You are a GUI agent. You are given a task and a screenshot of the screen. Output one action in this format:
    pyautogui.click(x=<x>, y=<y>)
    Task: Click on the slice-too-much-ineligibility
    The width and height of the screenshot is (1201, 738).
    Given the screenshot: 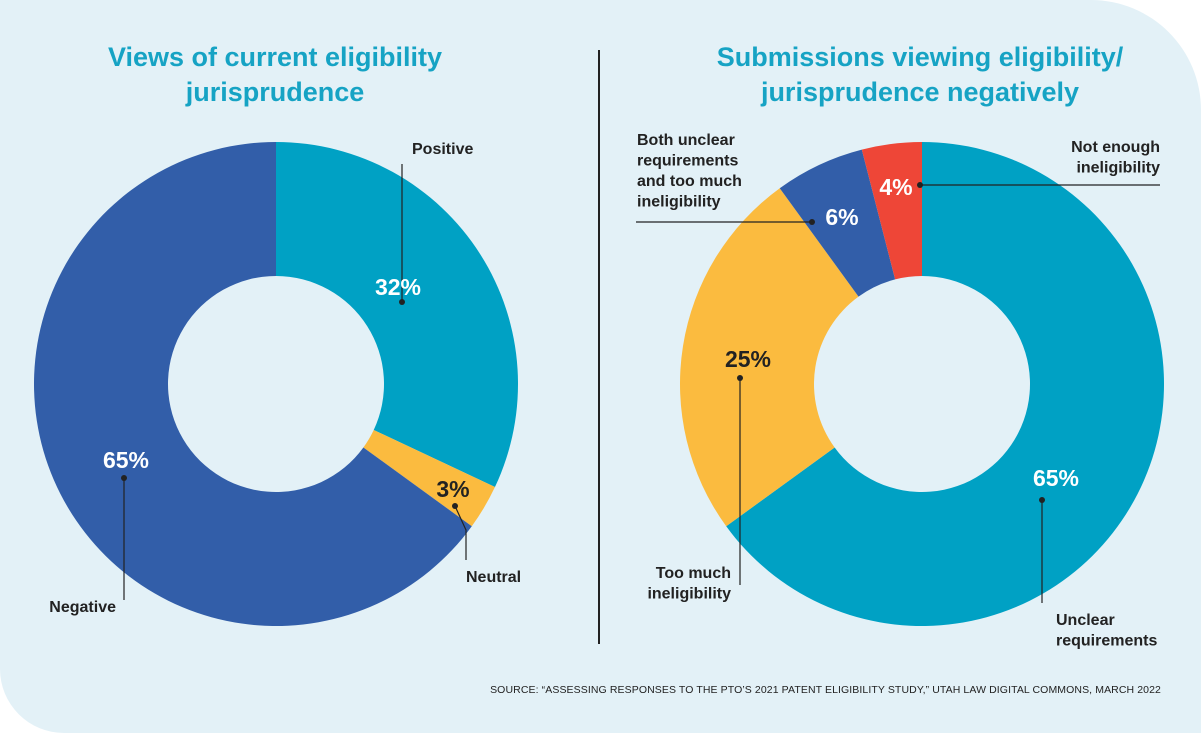 What is the action you would take?
    pyautogui.click(x=769, y=357)
    